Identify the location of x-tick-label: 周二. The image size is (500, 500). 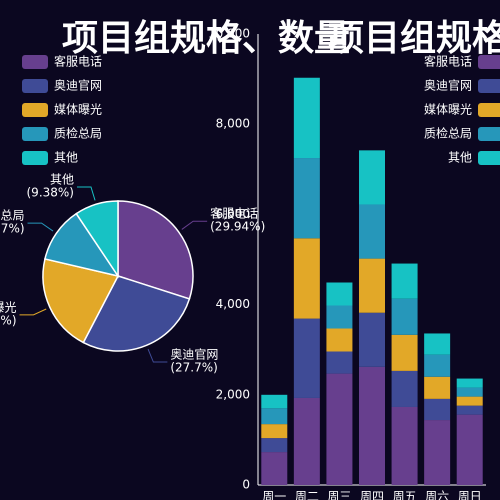
(307, 495).